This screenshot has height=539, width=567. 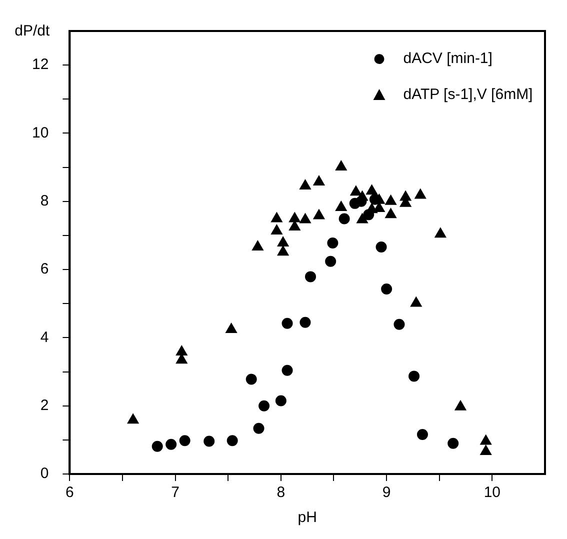 I want to click on y-tick-label: 2, so click(x=44, y=405).